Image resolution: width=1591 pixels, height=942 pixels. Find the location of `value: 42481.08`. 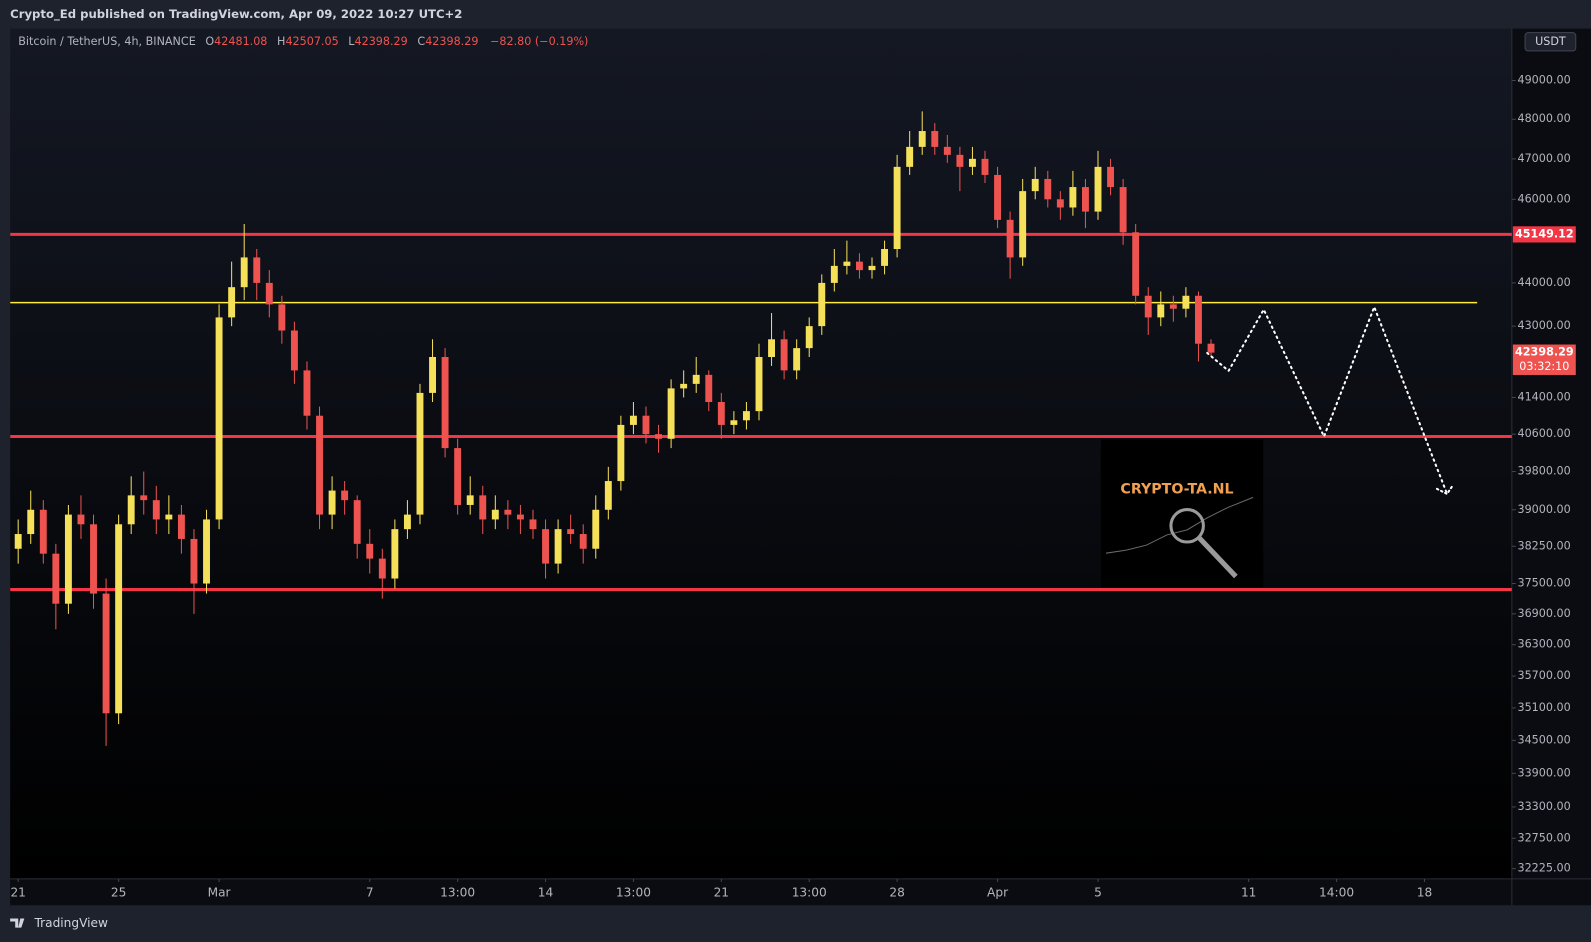

value: 42481.08 is located at coordinates (240, 41).